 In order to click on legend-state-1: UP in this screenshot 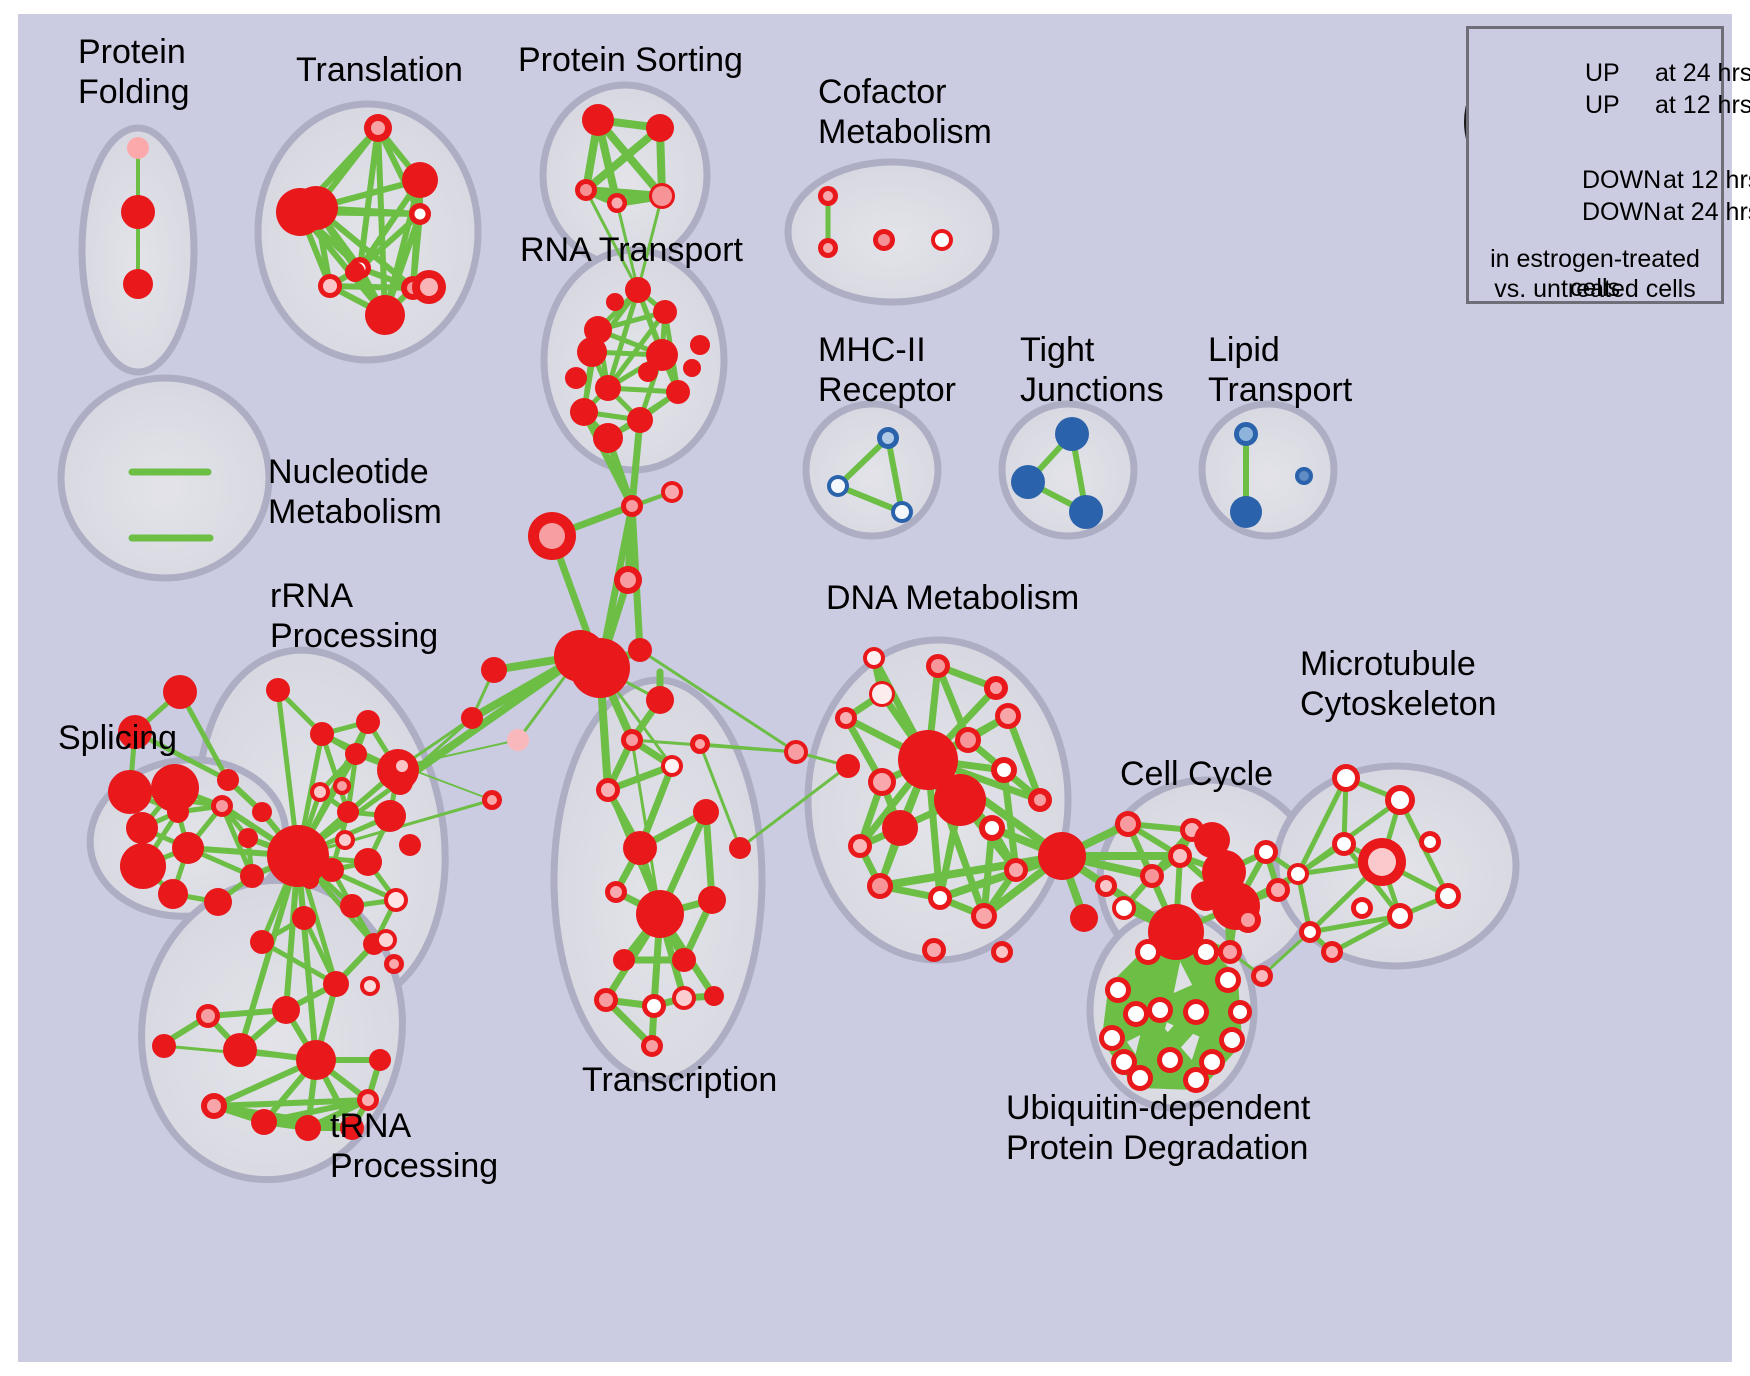, I will do `click(1602, 105)`.